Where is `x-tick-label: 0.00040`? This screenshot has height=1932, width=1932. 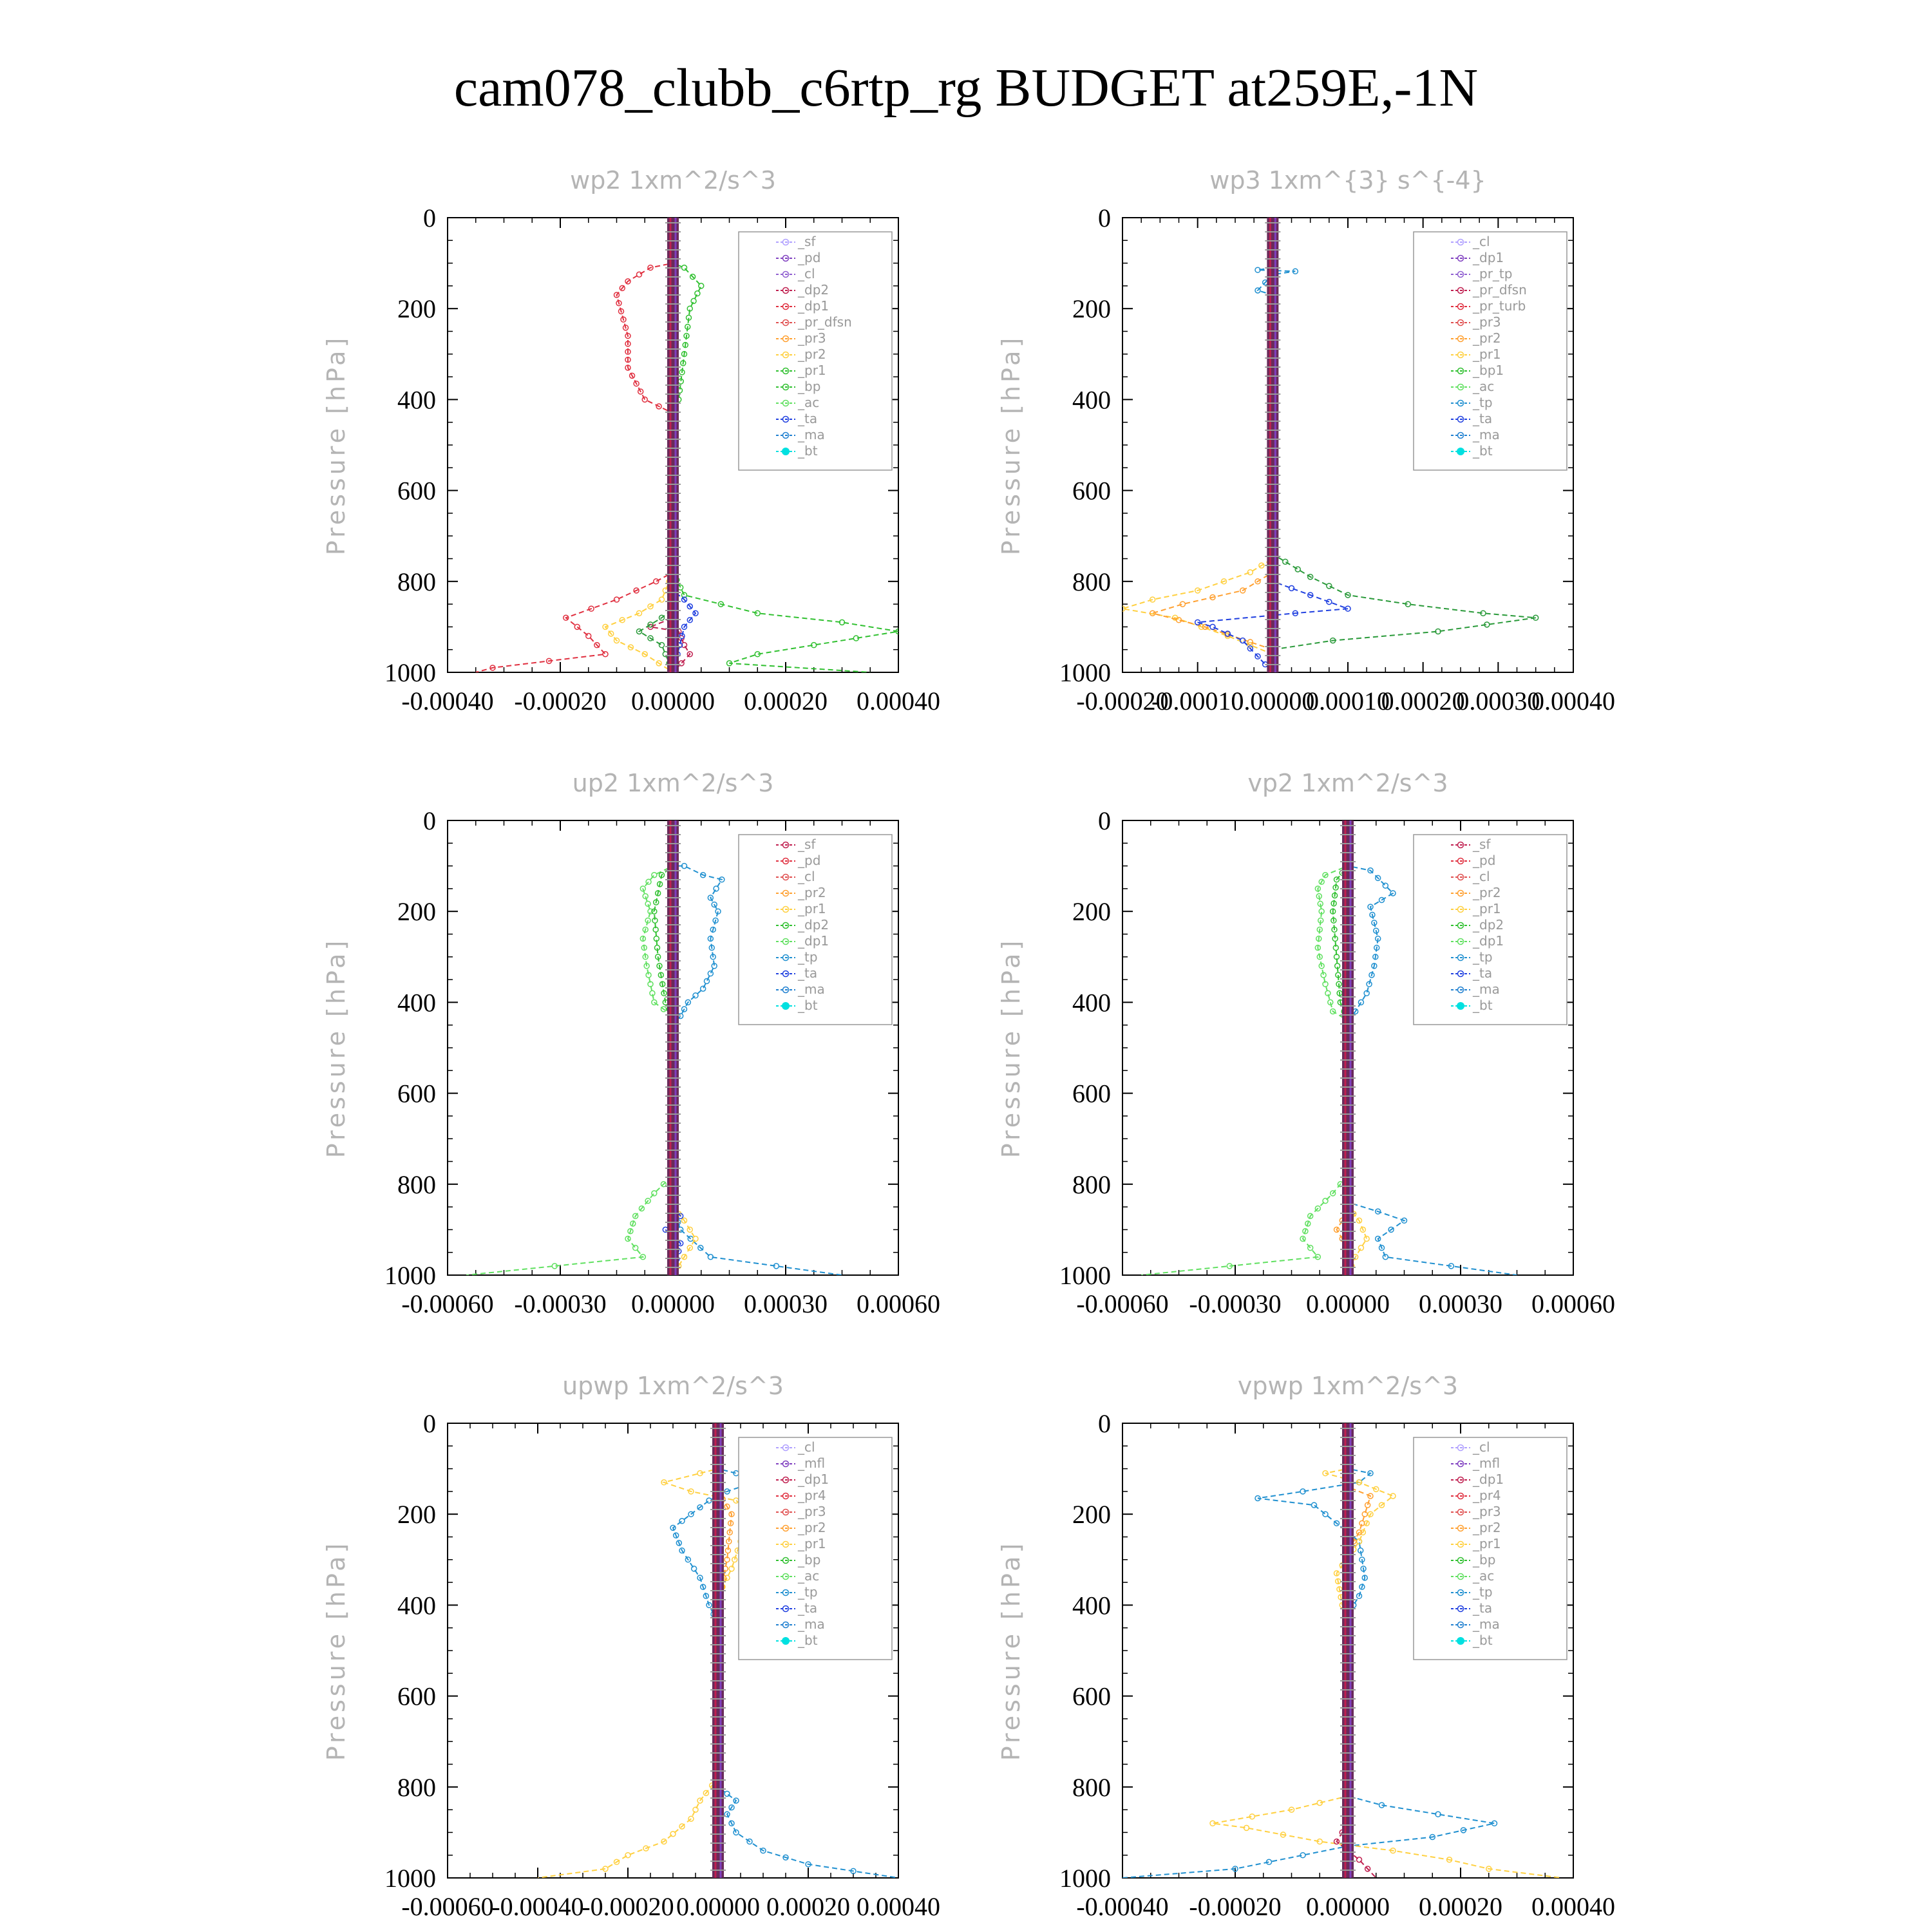
x-tick-label: 0.00040 is located at coordinates (1573, 1907).